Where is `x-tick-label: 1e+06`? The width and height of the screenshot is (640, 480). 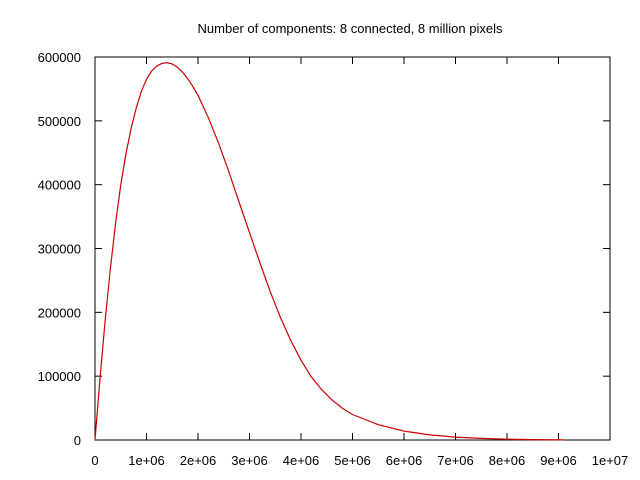 x-tick-label: 1e+06 is located at coordinates (146, 460).